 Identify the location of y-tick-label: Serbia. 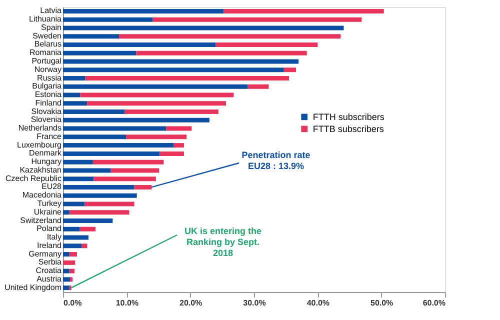
(50, 262).